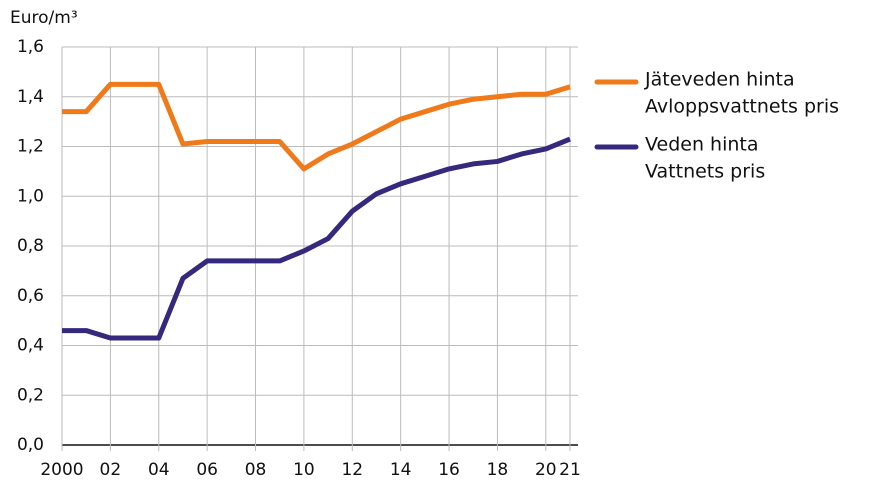 The image size is (871, 484). I want to click on y-tick-label: 0,4, so click(30, 346).